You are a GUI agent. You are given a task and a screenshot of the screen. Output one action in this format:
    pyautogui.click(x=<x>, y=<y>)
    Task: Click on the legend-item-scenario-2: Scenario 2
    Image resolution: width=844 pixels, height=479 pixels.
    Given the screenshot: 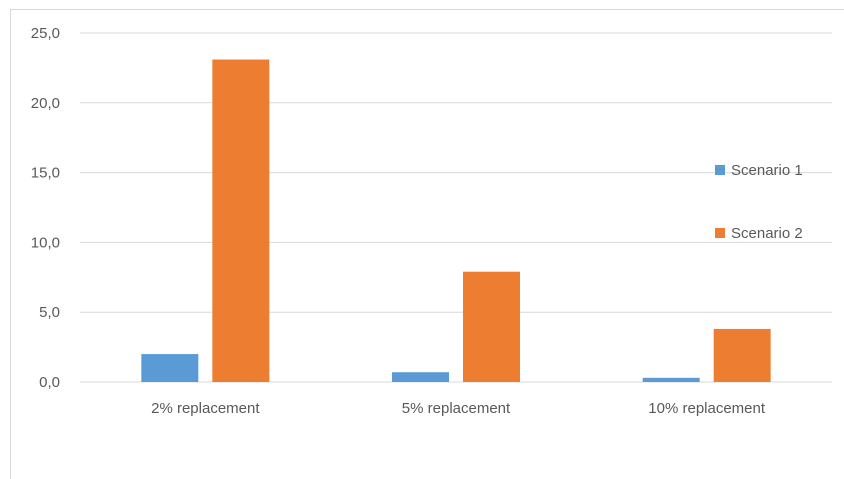 What is the action you would take?
    pyautogui.click(x=759, y=233)
    